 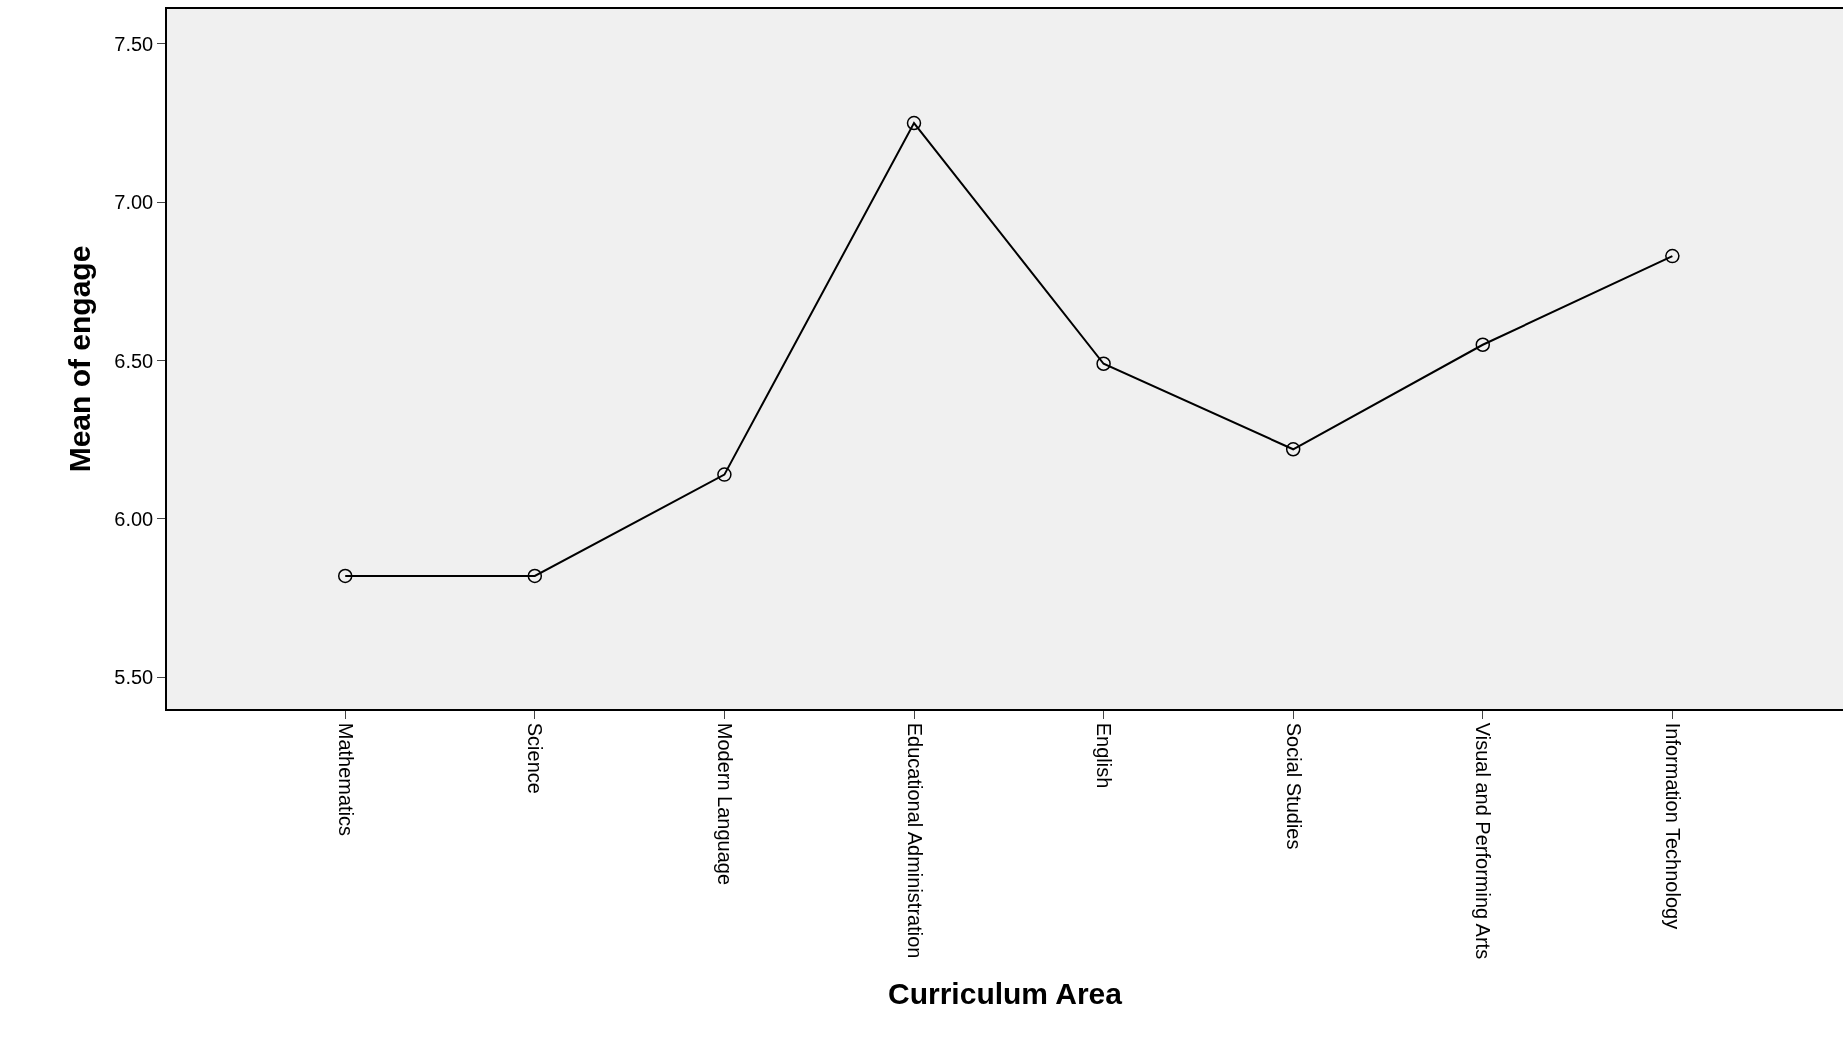 I want to click on y-tick-label: 5.50, so click(x=134, y=677).